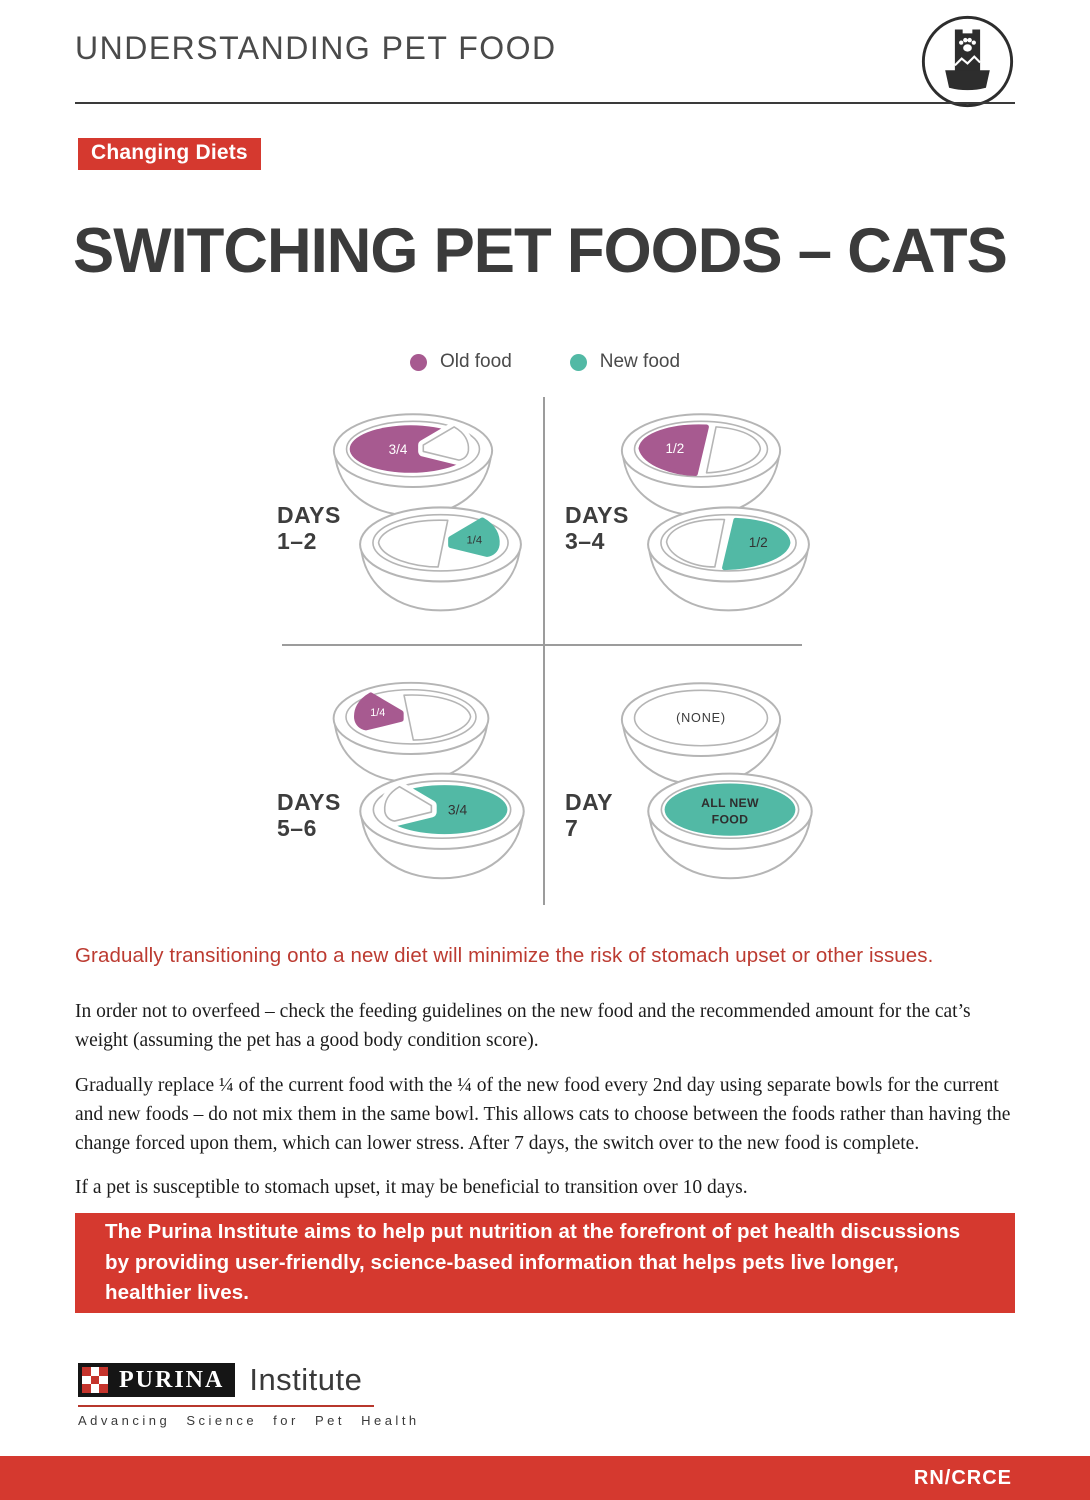 This screenshot has height=1500, width=1090. I want to click on header-divider, so click(545, 103).